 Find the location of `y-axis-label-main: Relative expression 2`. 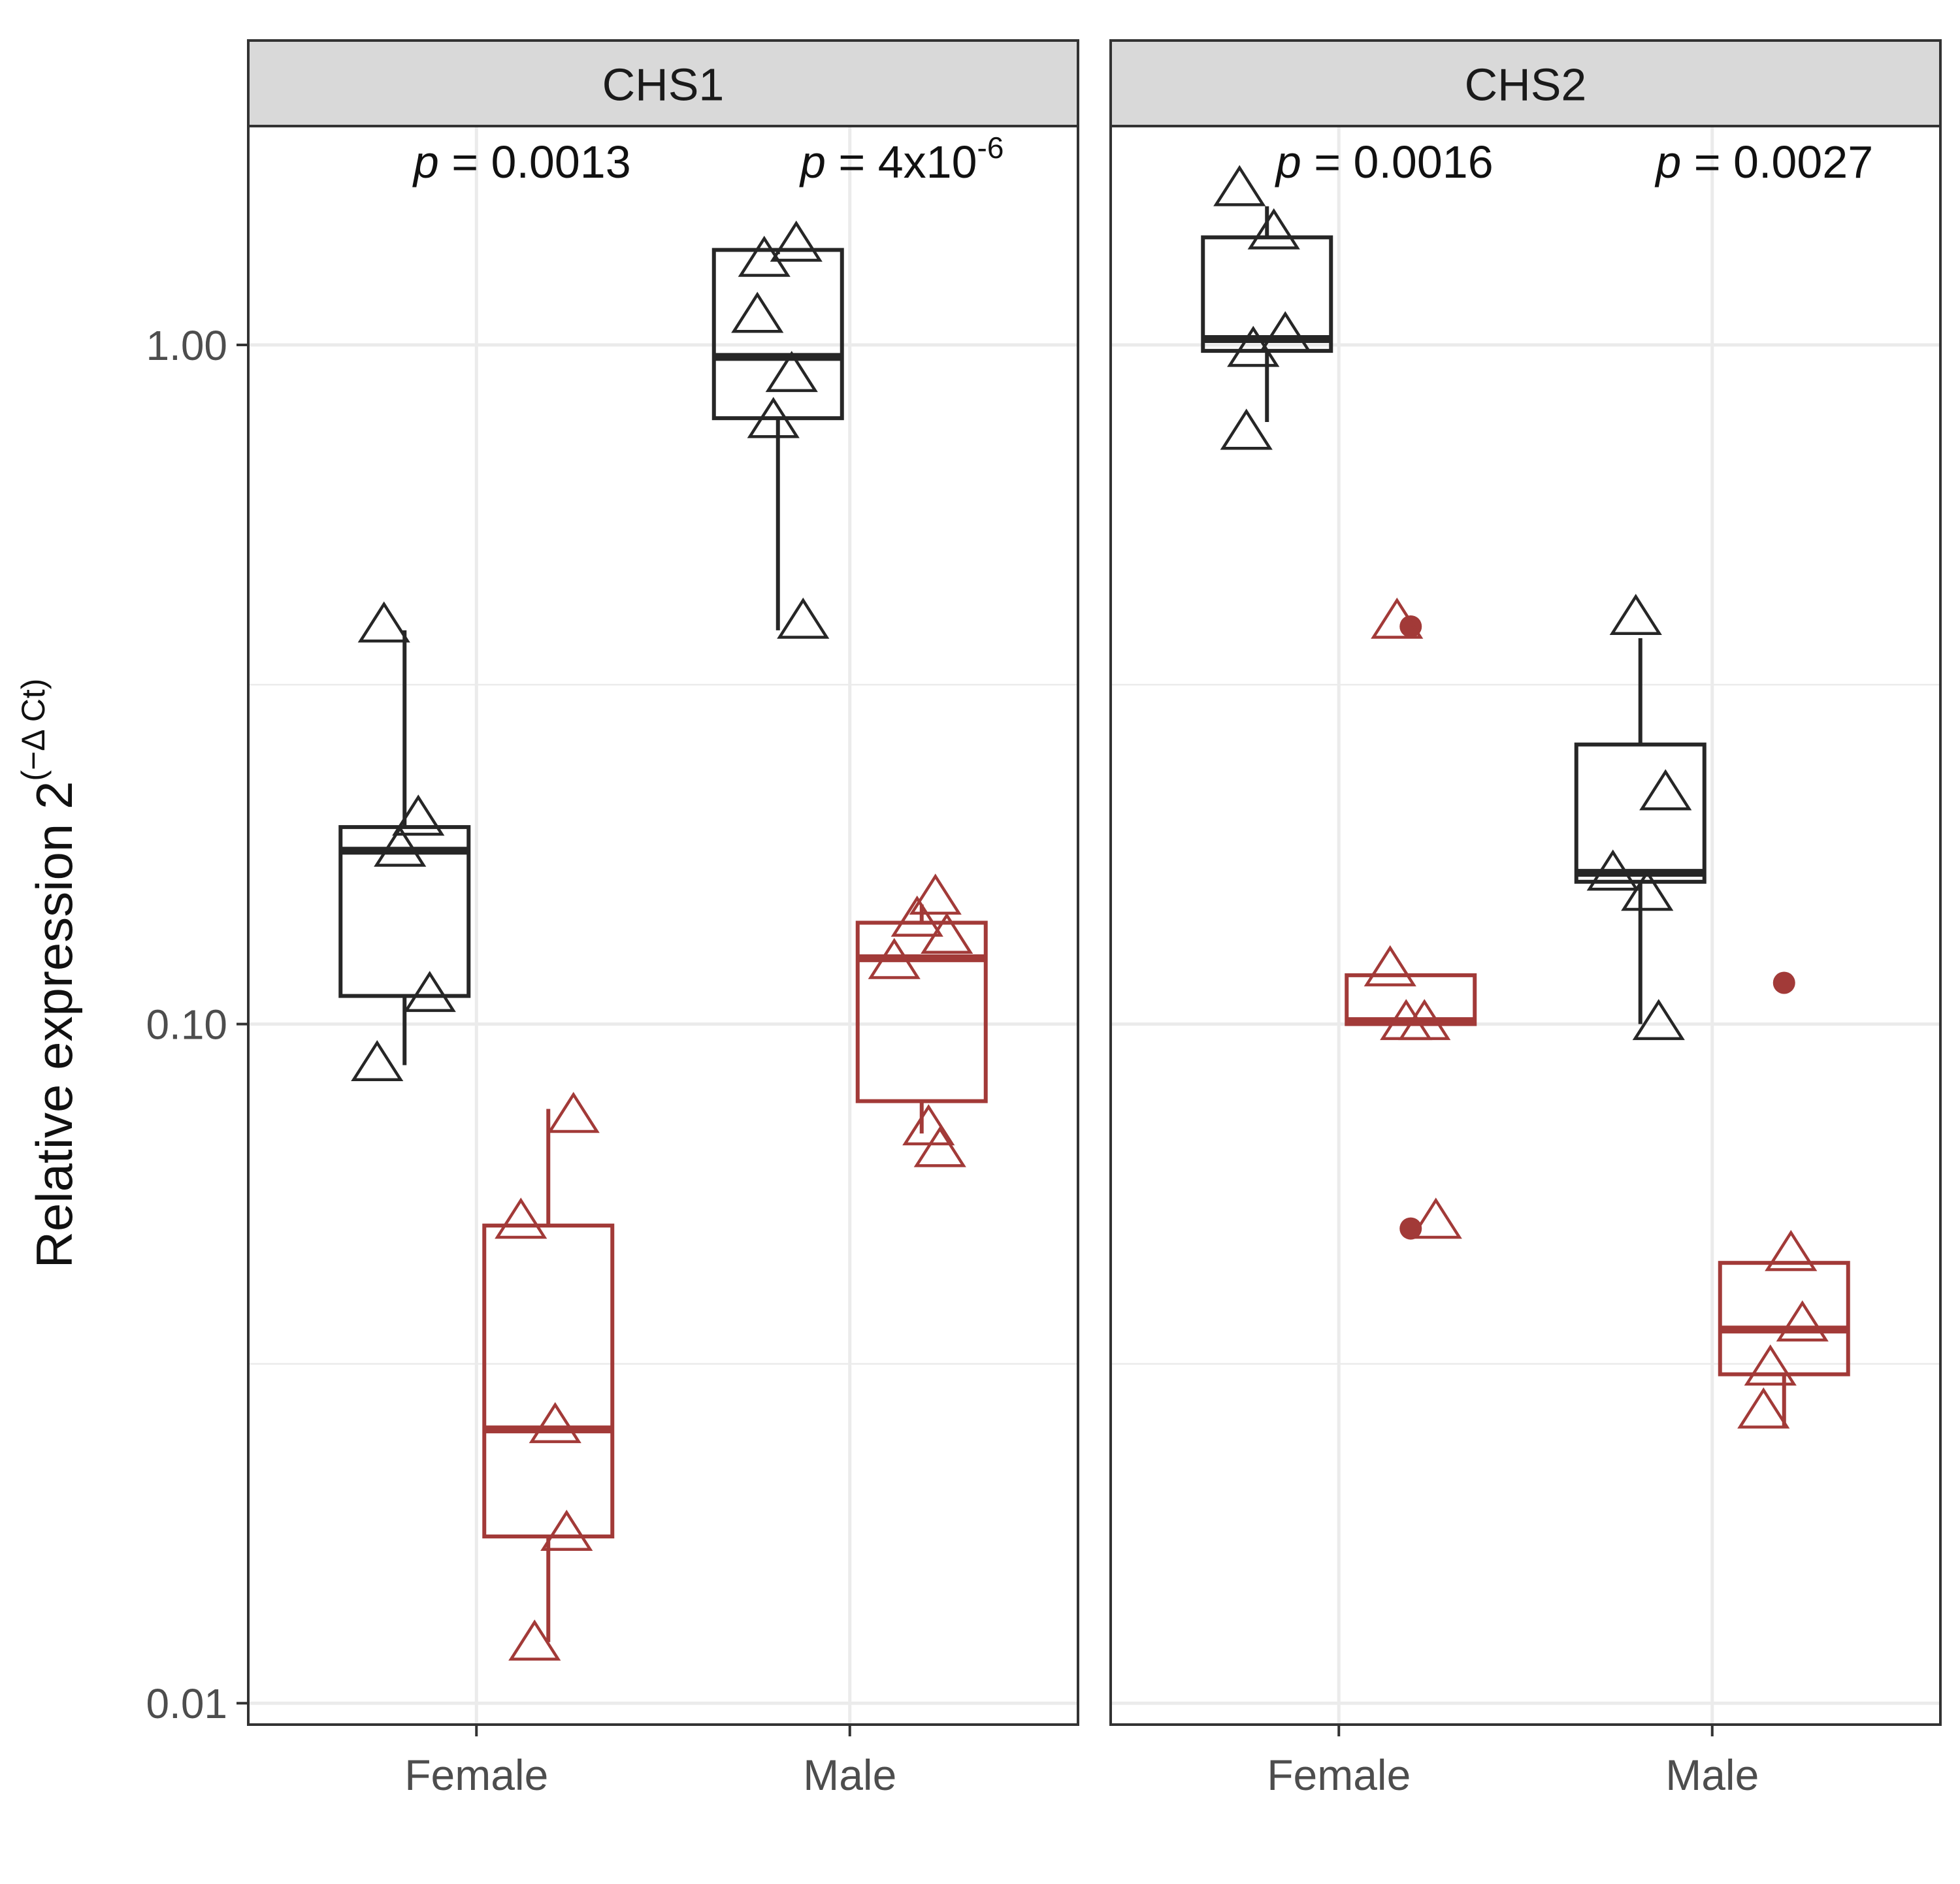

y-axis-label-main: Relative expression 2 is located at coordinates (54, 1025).